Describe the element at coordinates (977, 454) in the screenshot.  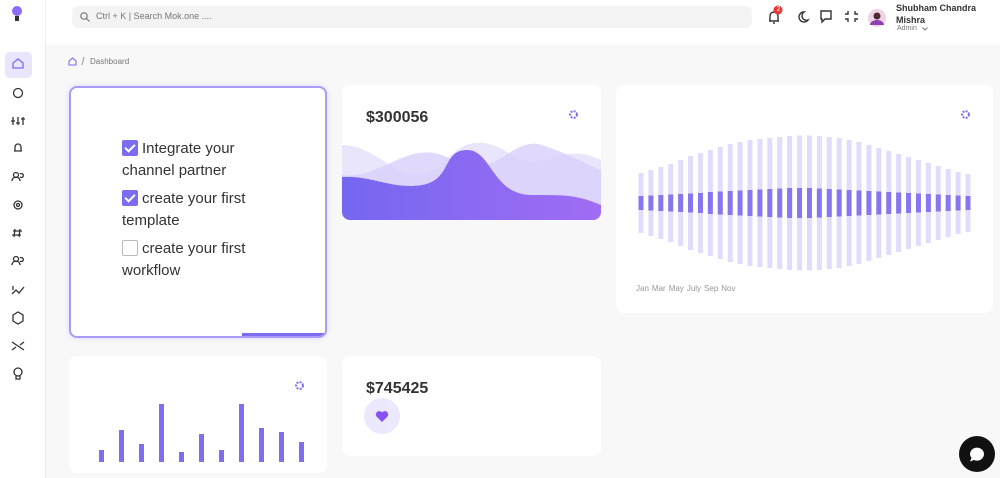
I see `chat-button` at that location.